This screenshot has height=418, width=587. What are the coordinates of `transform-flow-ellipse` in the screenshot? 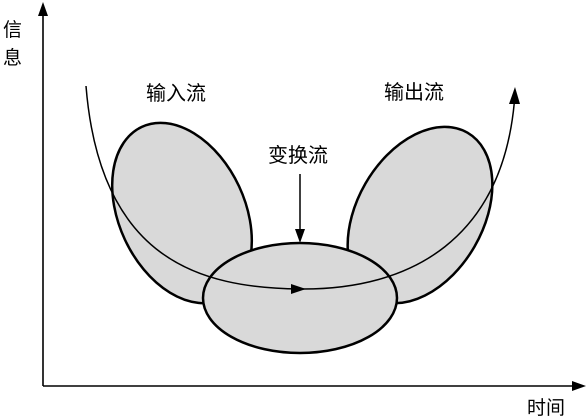 It's located at (300, 298).